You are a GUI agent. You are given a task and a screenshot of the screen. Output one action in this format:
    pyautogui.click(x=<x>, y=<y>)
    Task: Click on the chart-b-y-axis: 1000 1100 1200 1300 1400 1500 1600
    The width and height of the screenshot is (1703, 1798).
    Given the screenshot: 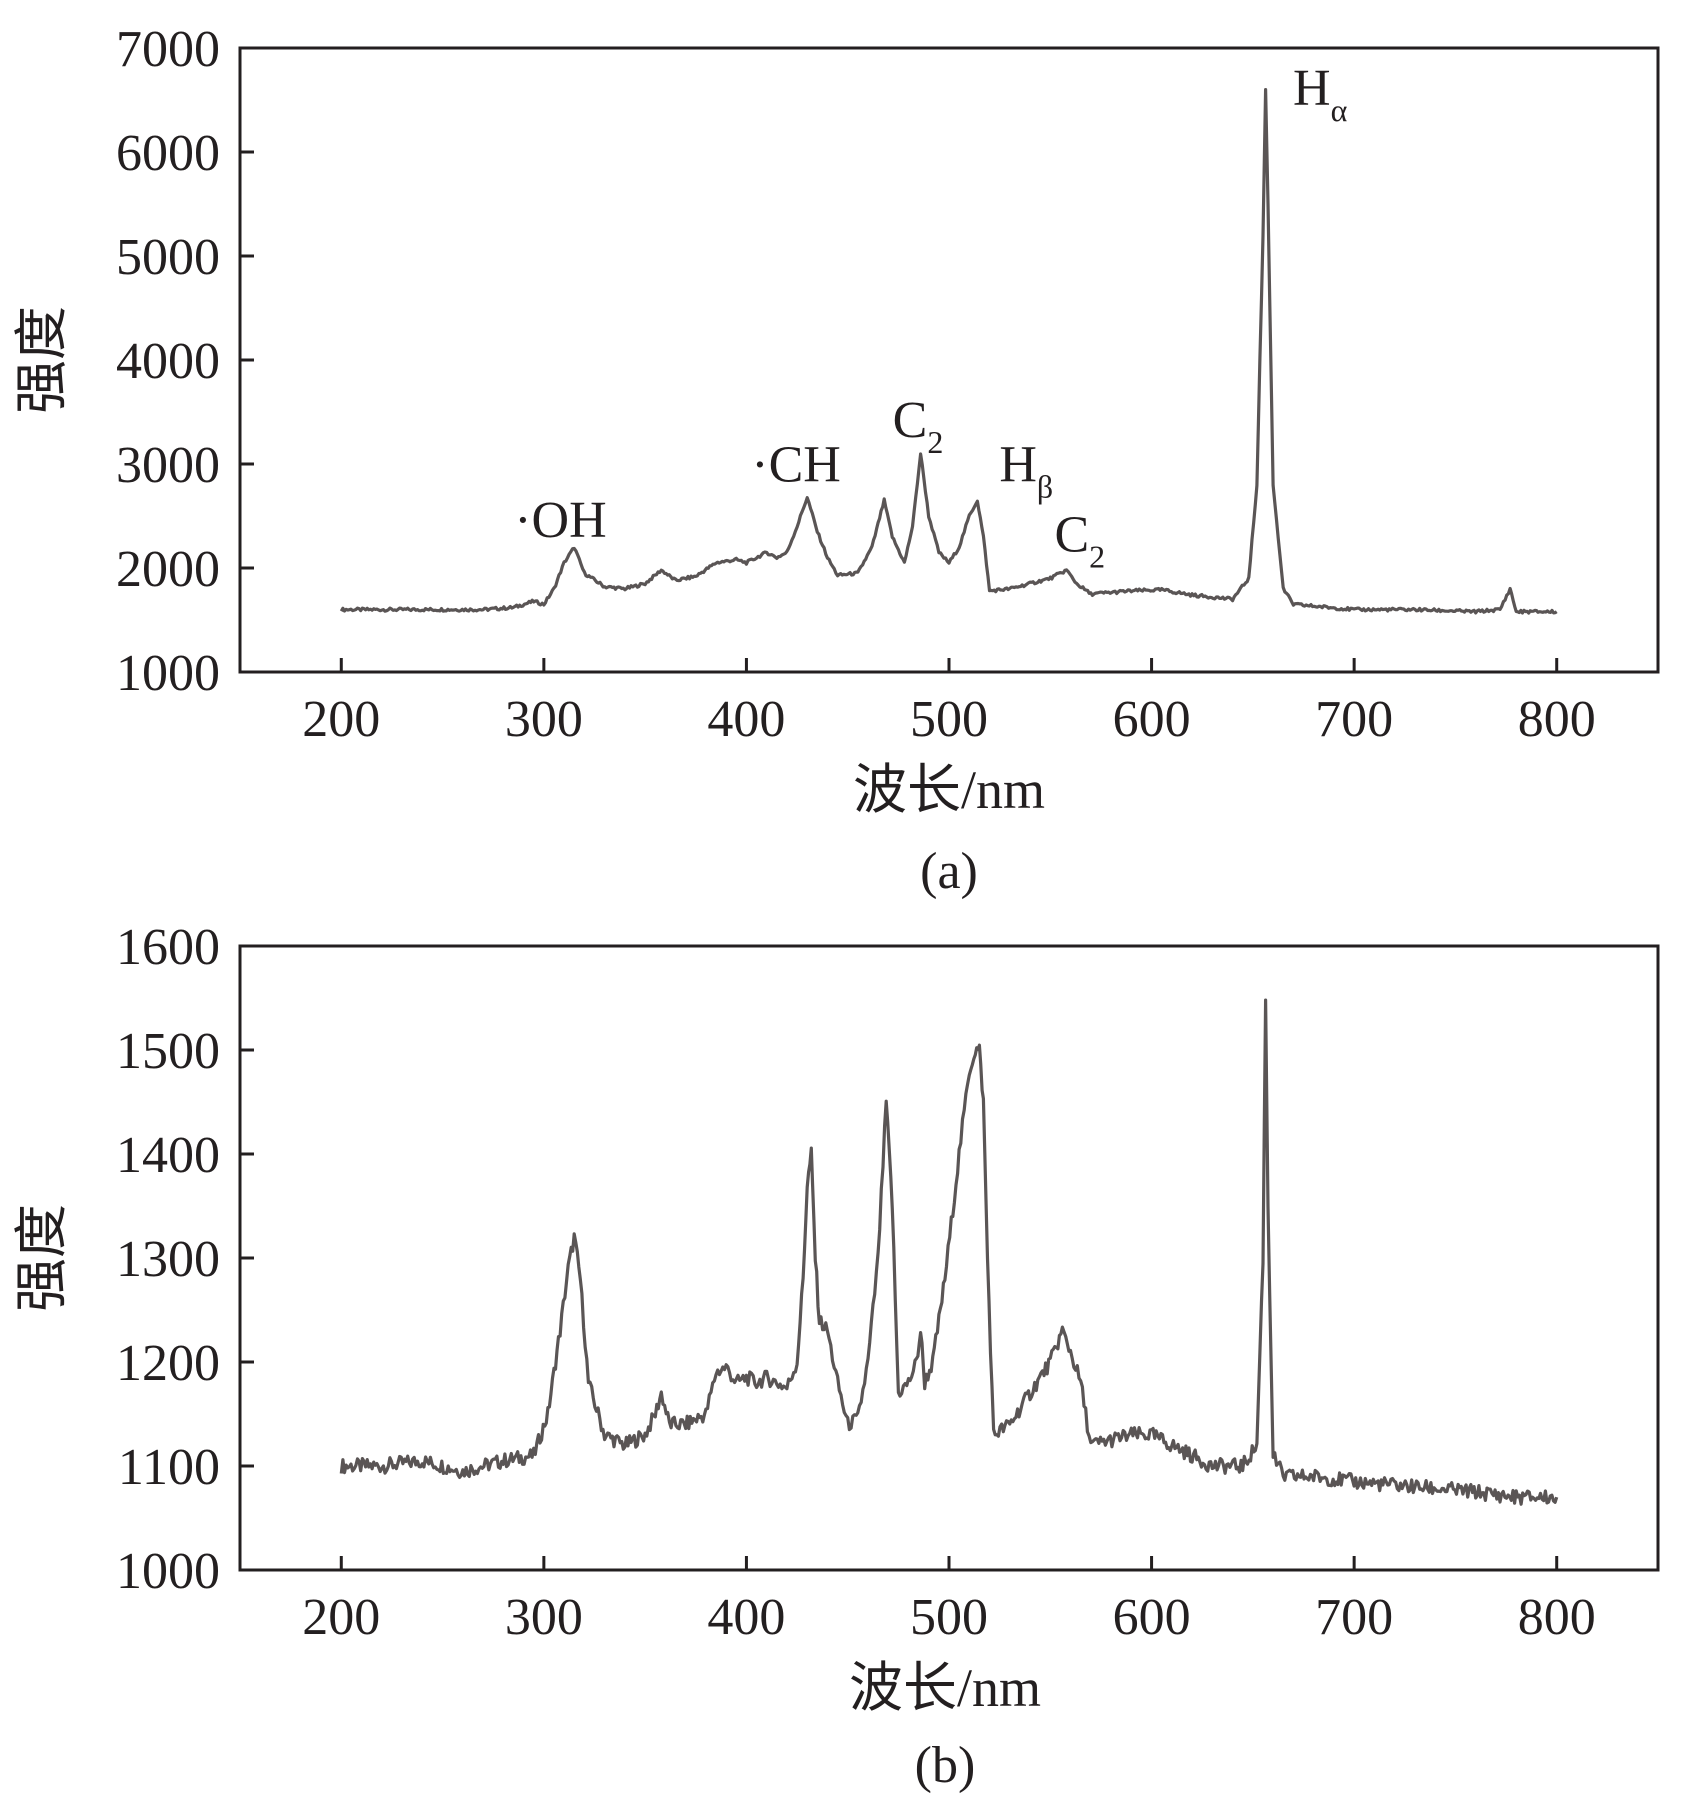 What is the action you would take?
    pyautogui.click(x=185, y=1259)
    